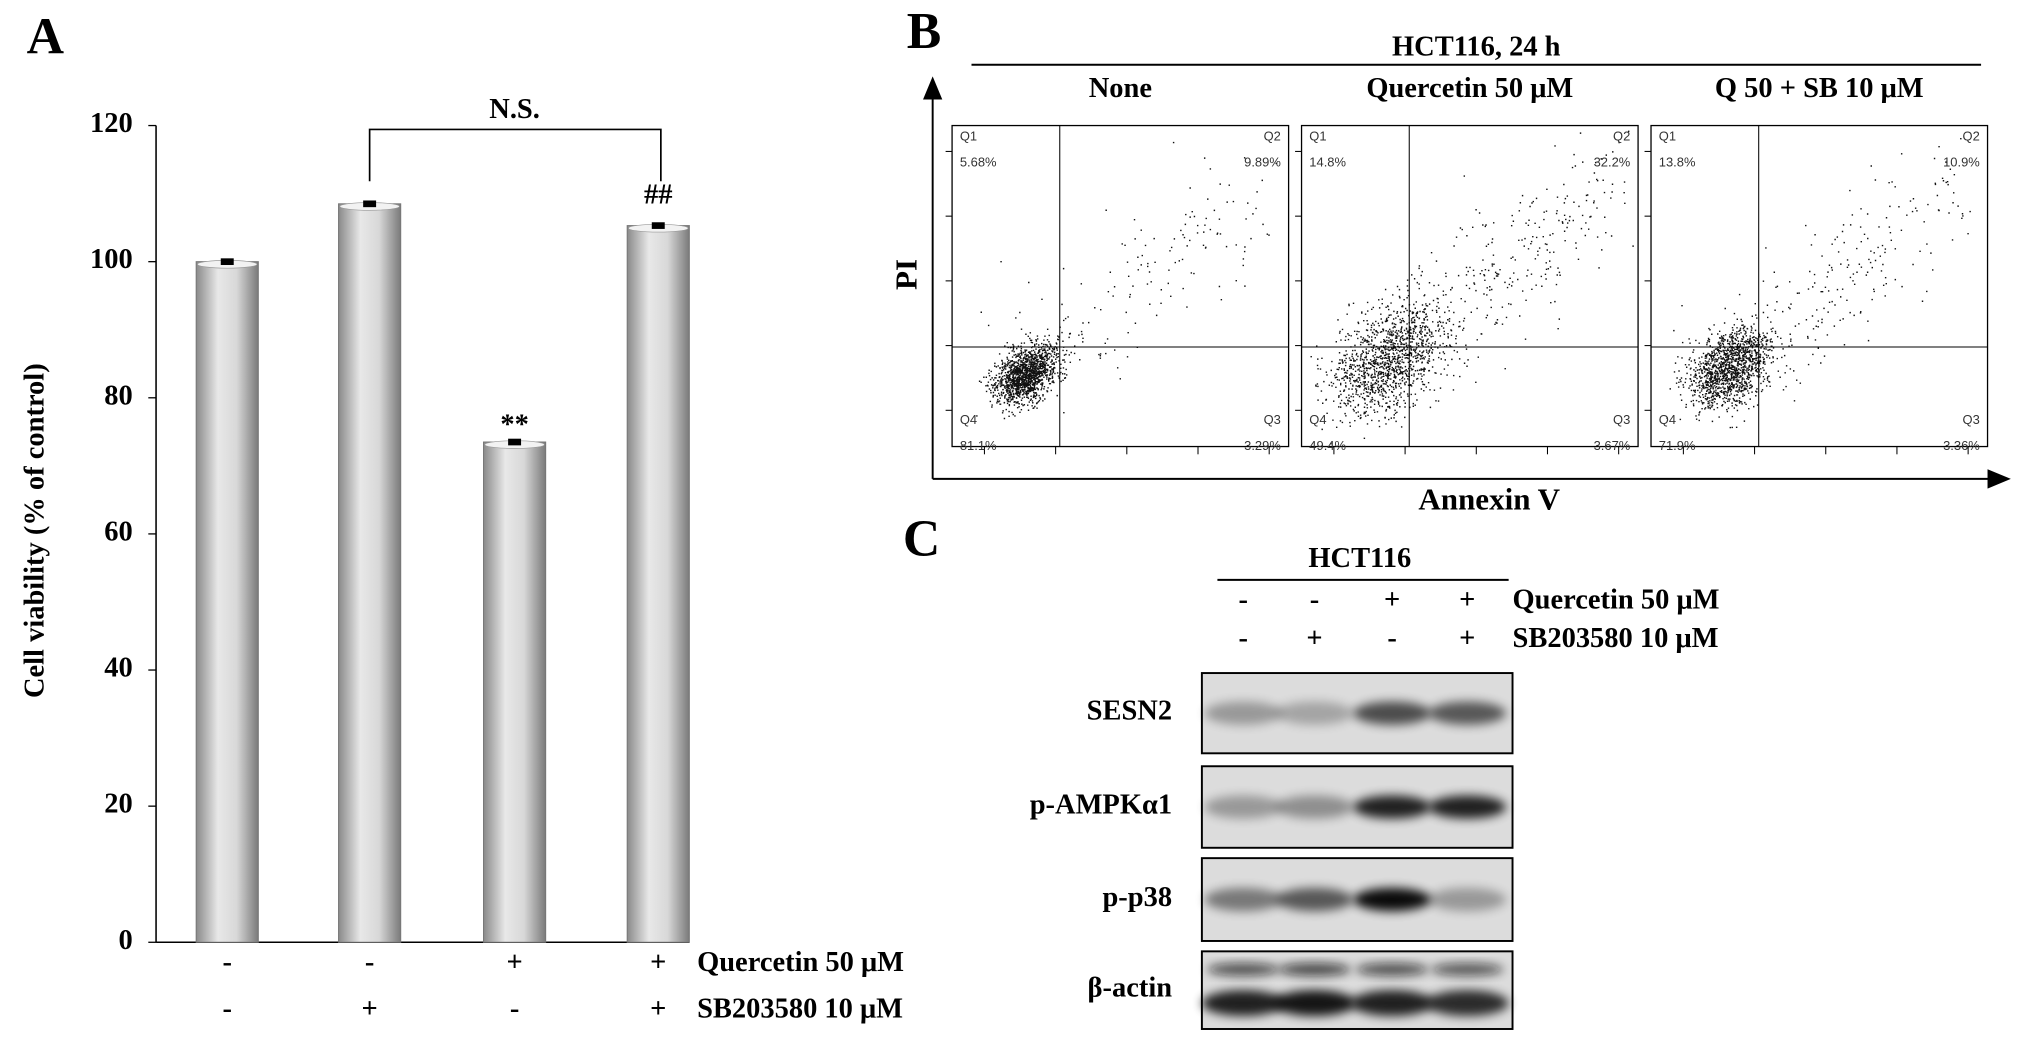 This screenshot has height=1051, width=2031. Describe the element at coordinates (111, 259) in the screenshot. I see `y-tick-label: 100` at that location.